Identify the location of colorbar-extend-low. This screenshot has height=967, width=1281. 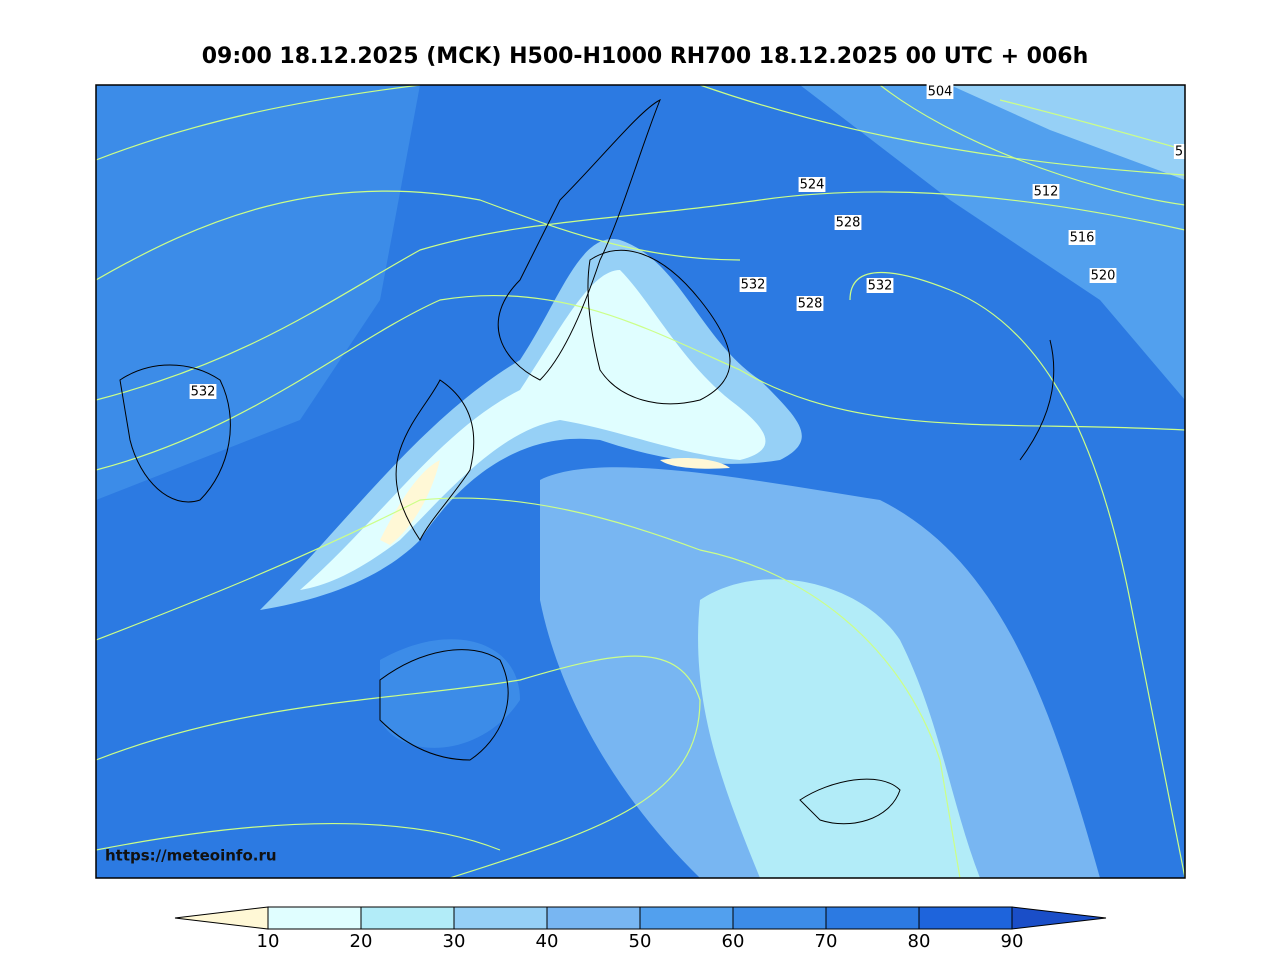
(221, 918).